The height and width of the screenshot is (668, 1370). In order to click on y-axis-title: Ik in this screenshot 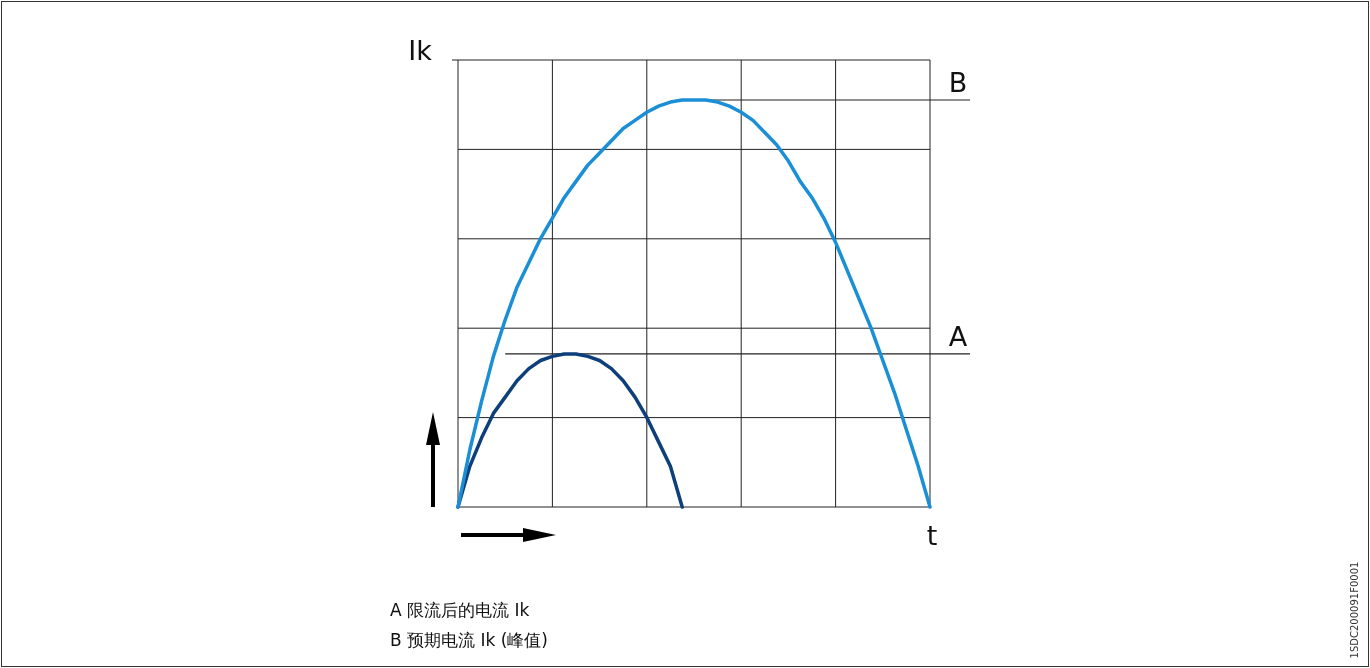, I will do `click(420, 50)`.